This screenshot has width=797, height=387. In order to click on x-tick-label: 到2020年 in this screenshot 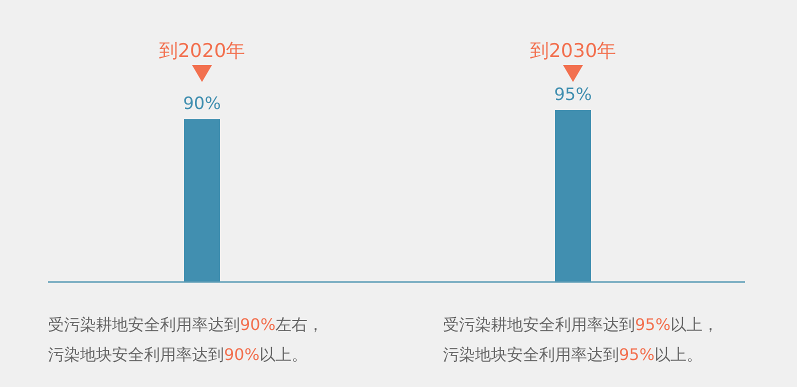, I will do `click(202, 51)`.